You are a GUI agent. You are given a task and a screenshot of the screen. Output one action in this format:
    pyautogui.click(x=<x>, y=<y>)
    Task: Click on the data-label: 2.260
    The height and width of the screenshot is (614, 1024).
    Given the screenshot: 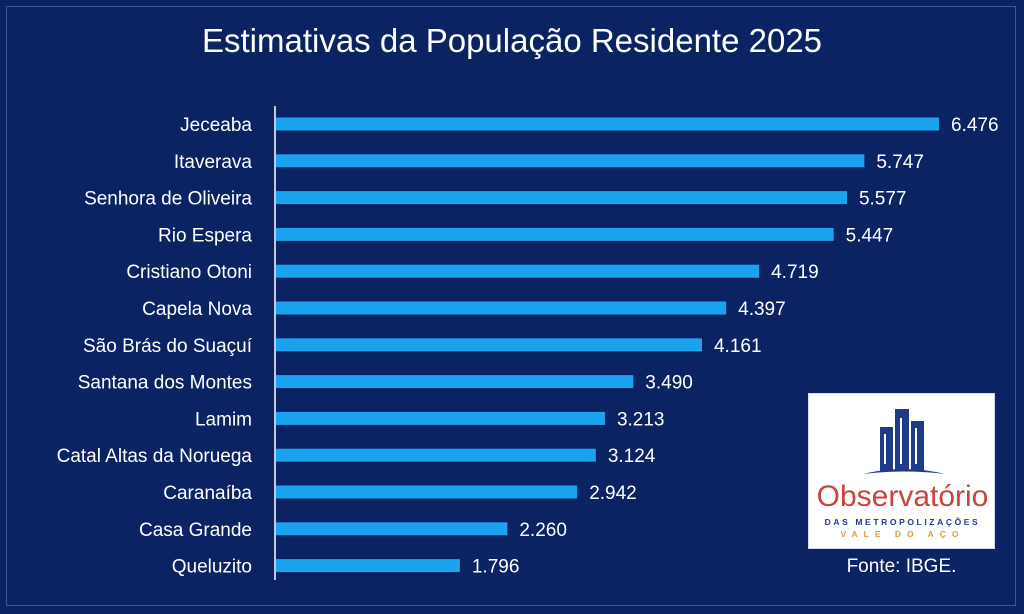 What is the action you would take?
    pyautogui.click(x=543, y=530)
    